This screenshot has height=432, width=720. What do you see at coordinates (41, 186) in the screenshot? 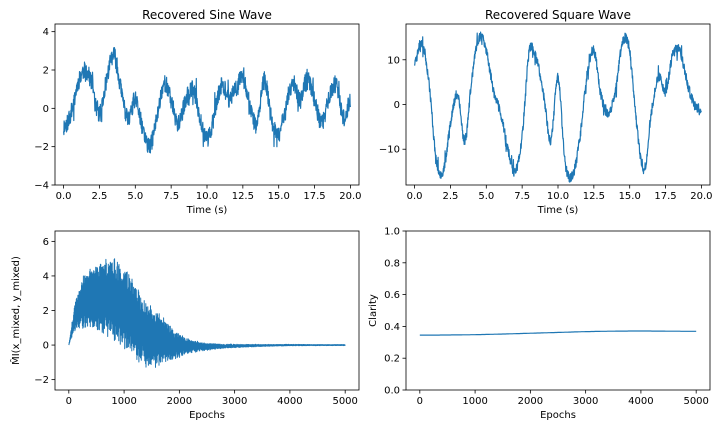
I see `y-tick-label: −4` at bounding box center [41, 186].